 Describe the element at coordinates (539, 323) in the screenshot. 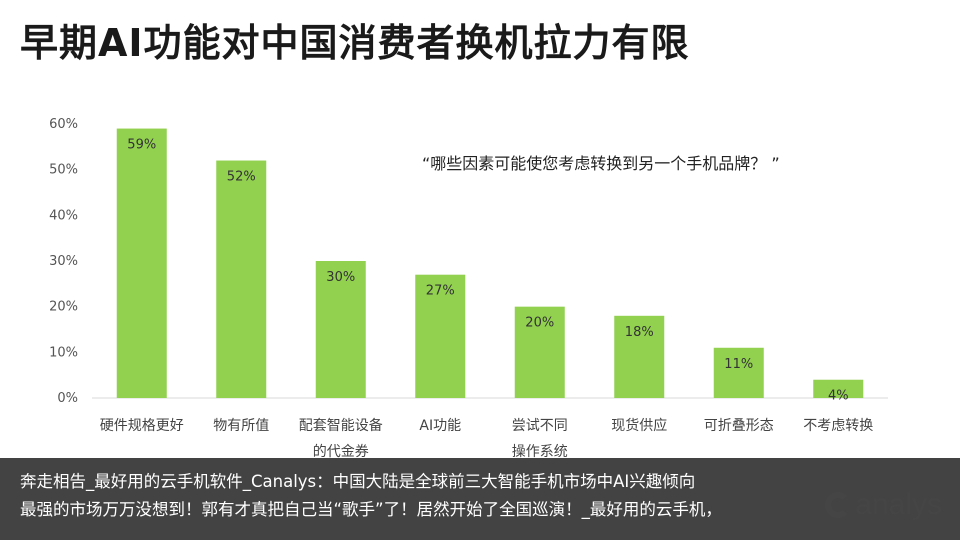

I see `bar-value-label: 20%` at that location.